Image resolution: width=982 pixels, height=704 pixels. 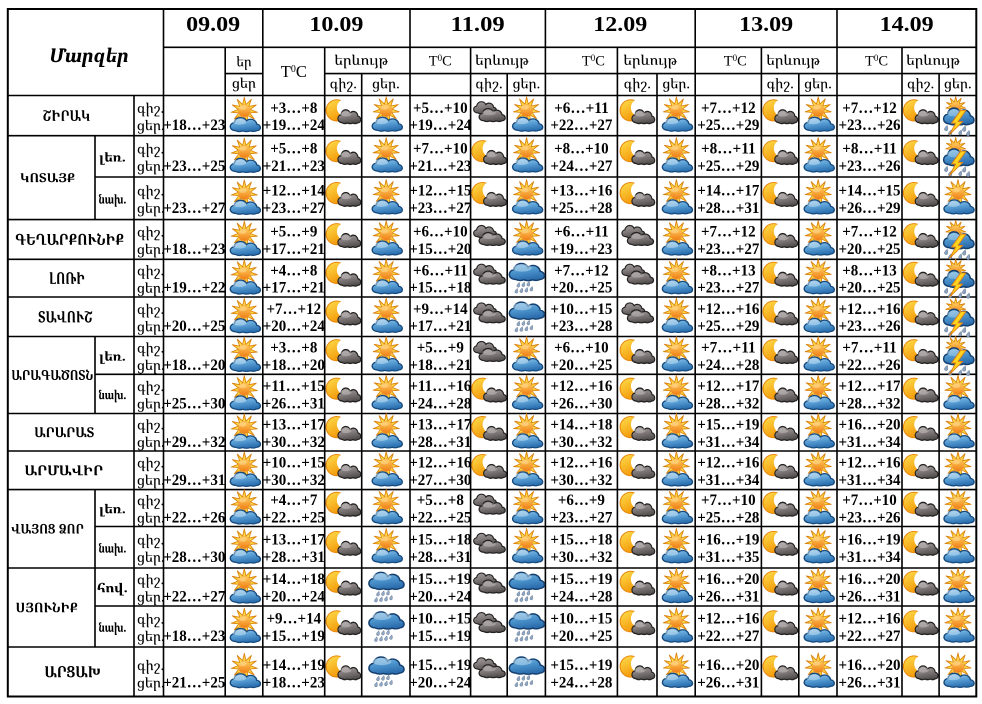 What do you see at coordinates (440, 149) in the screenshot?
I see `svg-text: +7…+10` at bounding box center [440, 149].